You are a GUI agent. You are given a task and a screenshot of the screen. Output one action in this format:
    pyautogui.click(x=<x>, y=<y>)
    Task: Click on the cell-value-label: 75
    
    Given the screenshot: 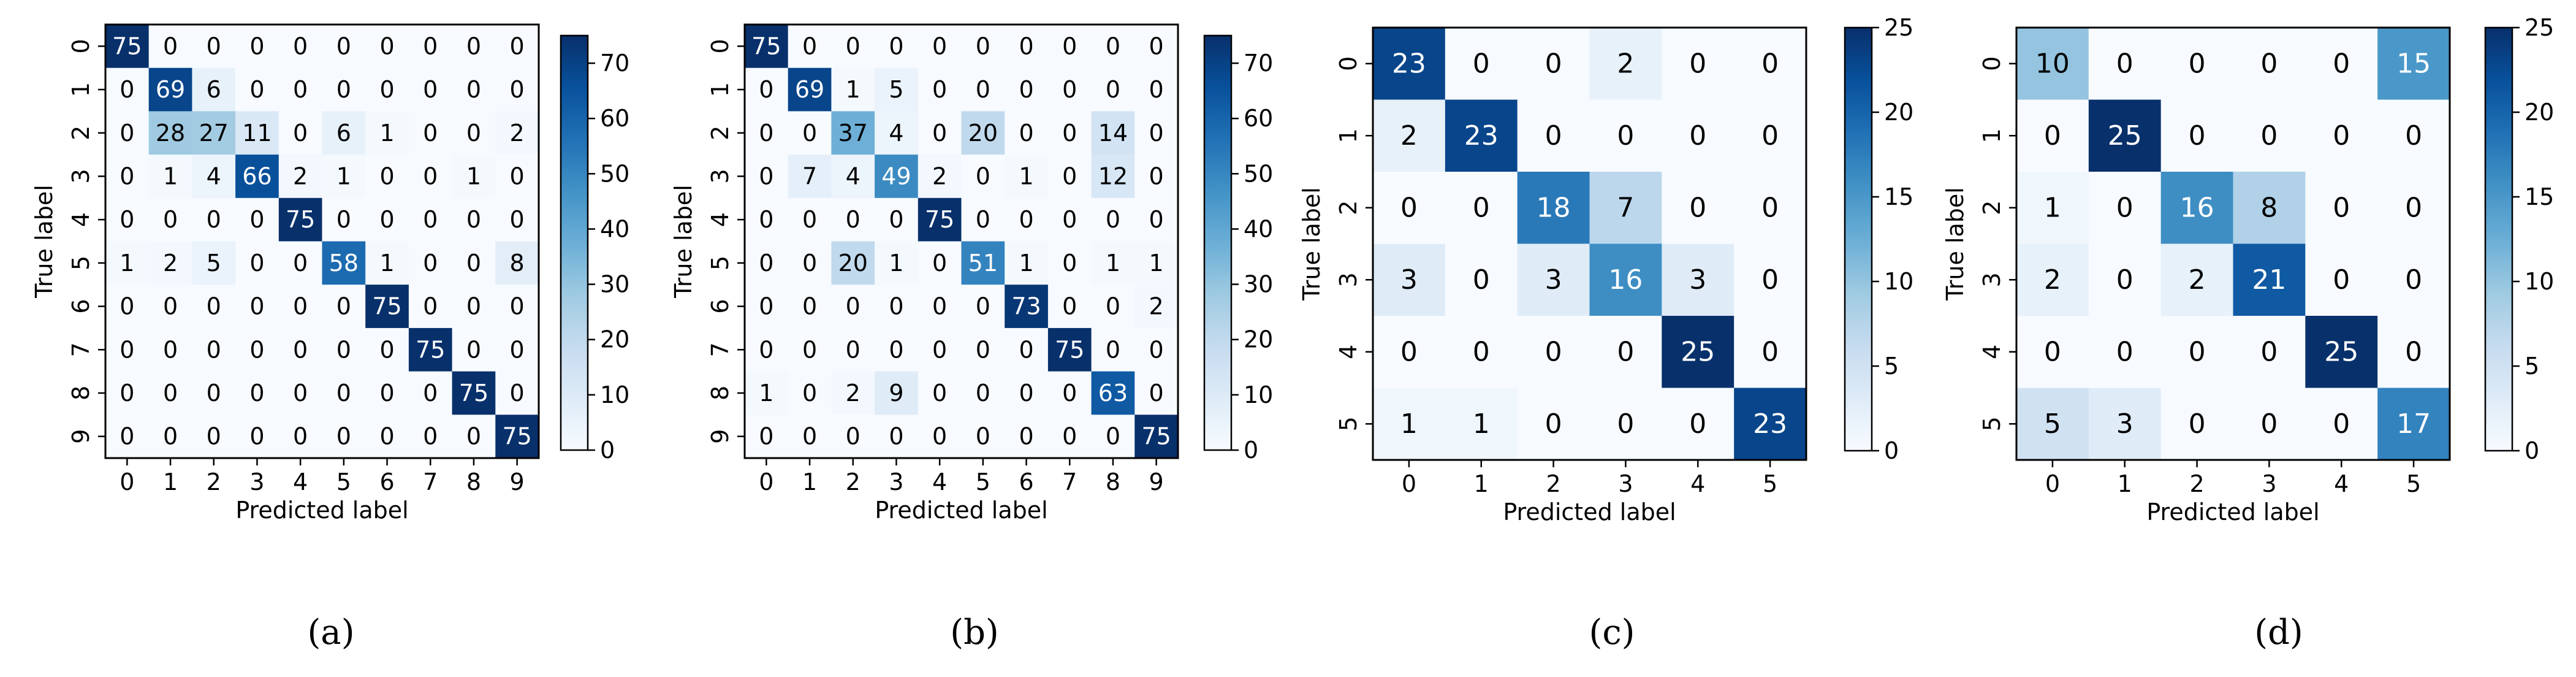 What is the action you would take?
    pyautogui.click(x=1069, y=349)
    